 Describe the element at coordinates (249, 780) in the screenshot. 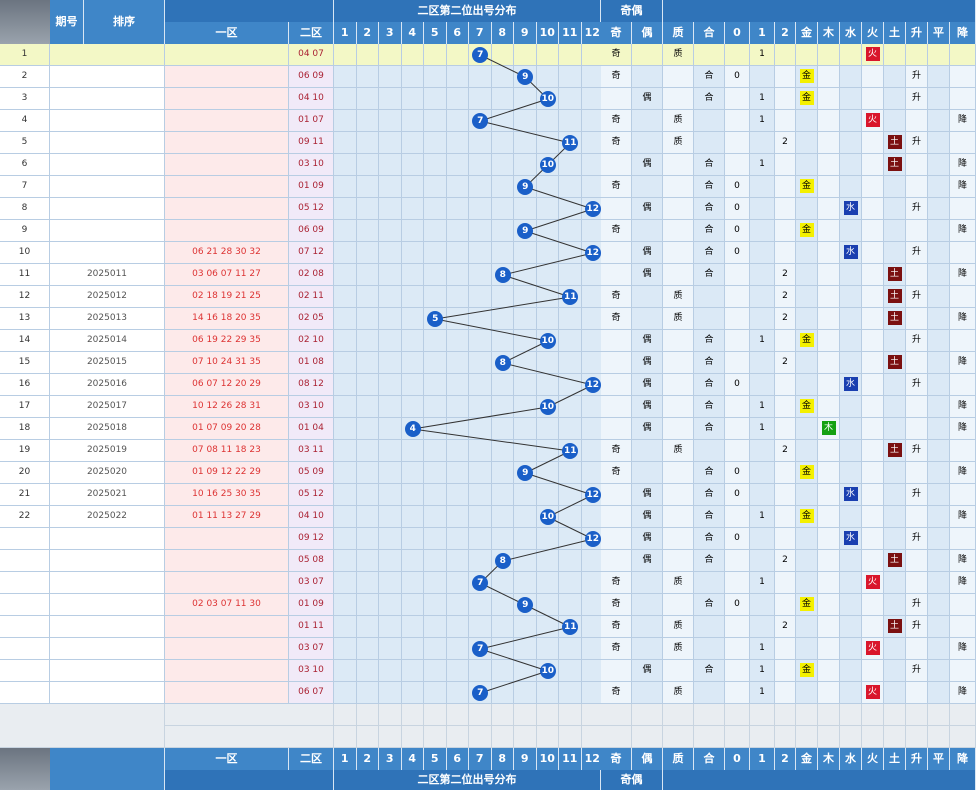

I see `bottom-zone-blank` at that location.